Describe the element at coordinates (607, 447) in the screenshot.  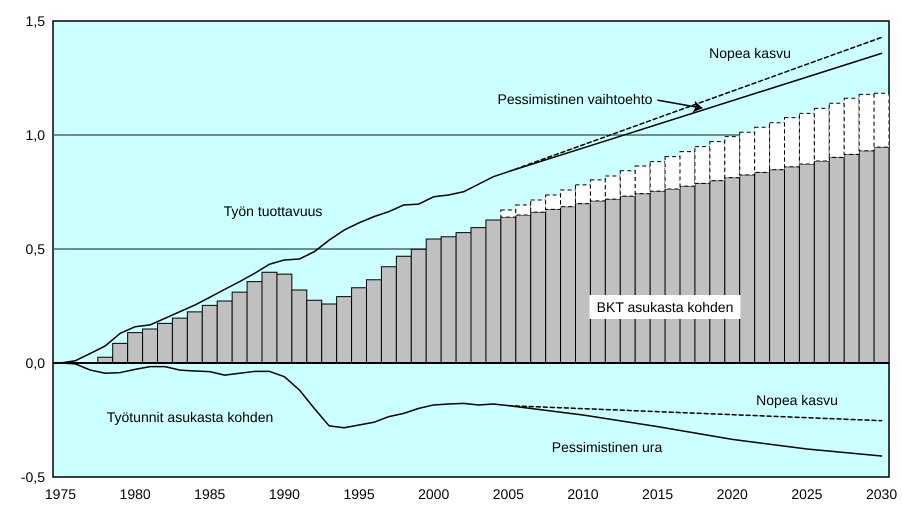
I see `annotation: Pessimistinen ura` at that location.